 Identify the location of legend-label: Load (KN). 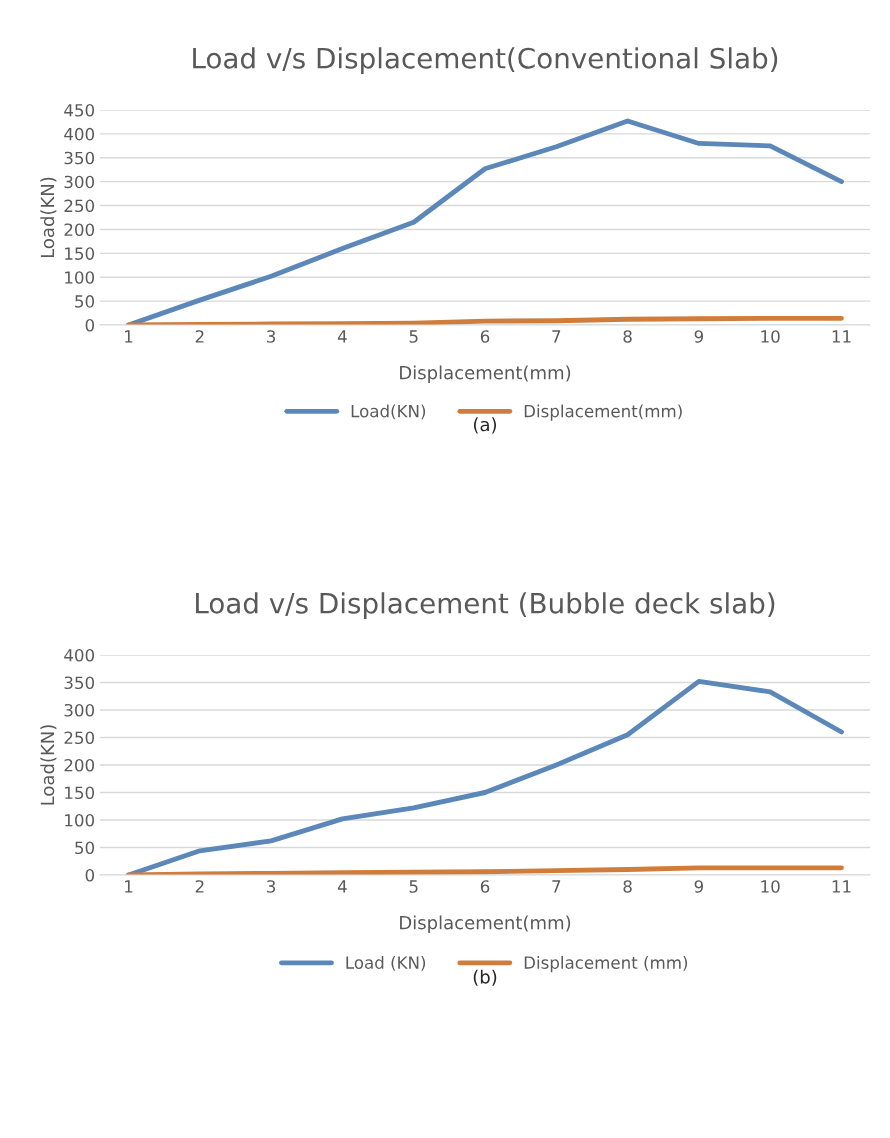
(386, 963).